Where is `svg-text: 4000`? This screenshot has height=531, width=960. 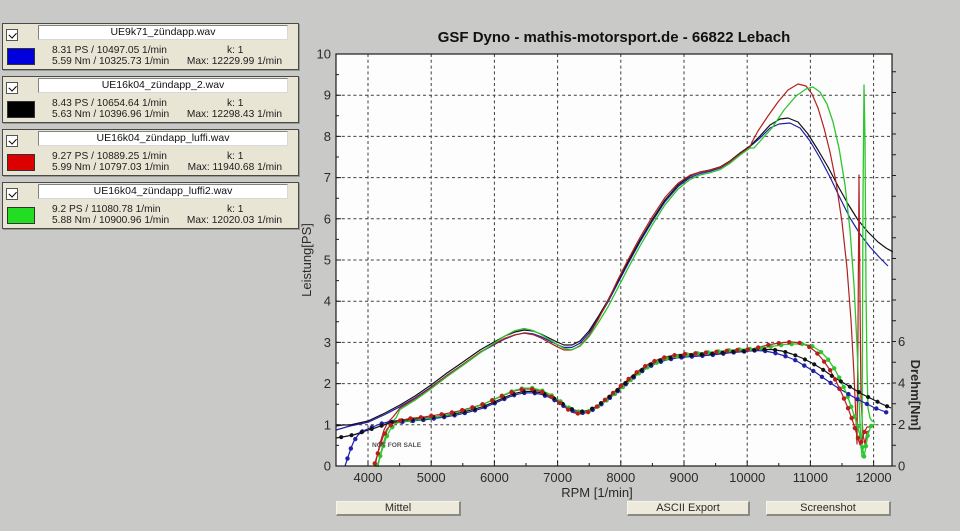
svg-text: 4000 is located at coordinates (368, 477).